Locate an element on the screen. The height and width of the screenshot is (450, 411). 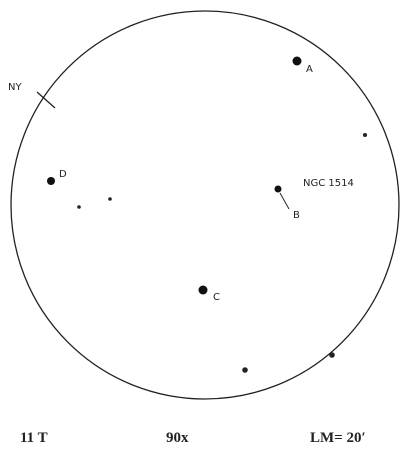
star-label: A is located at coordinates (309, 69).